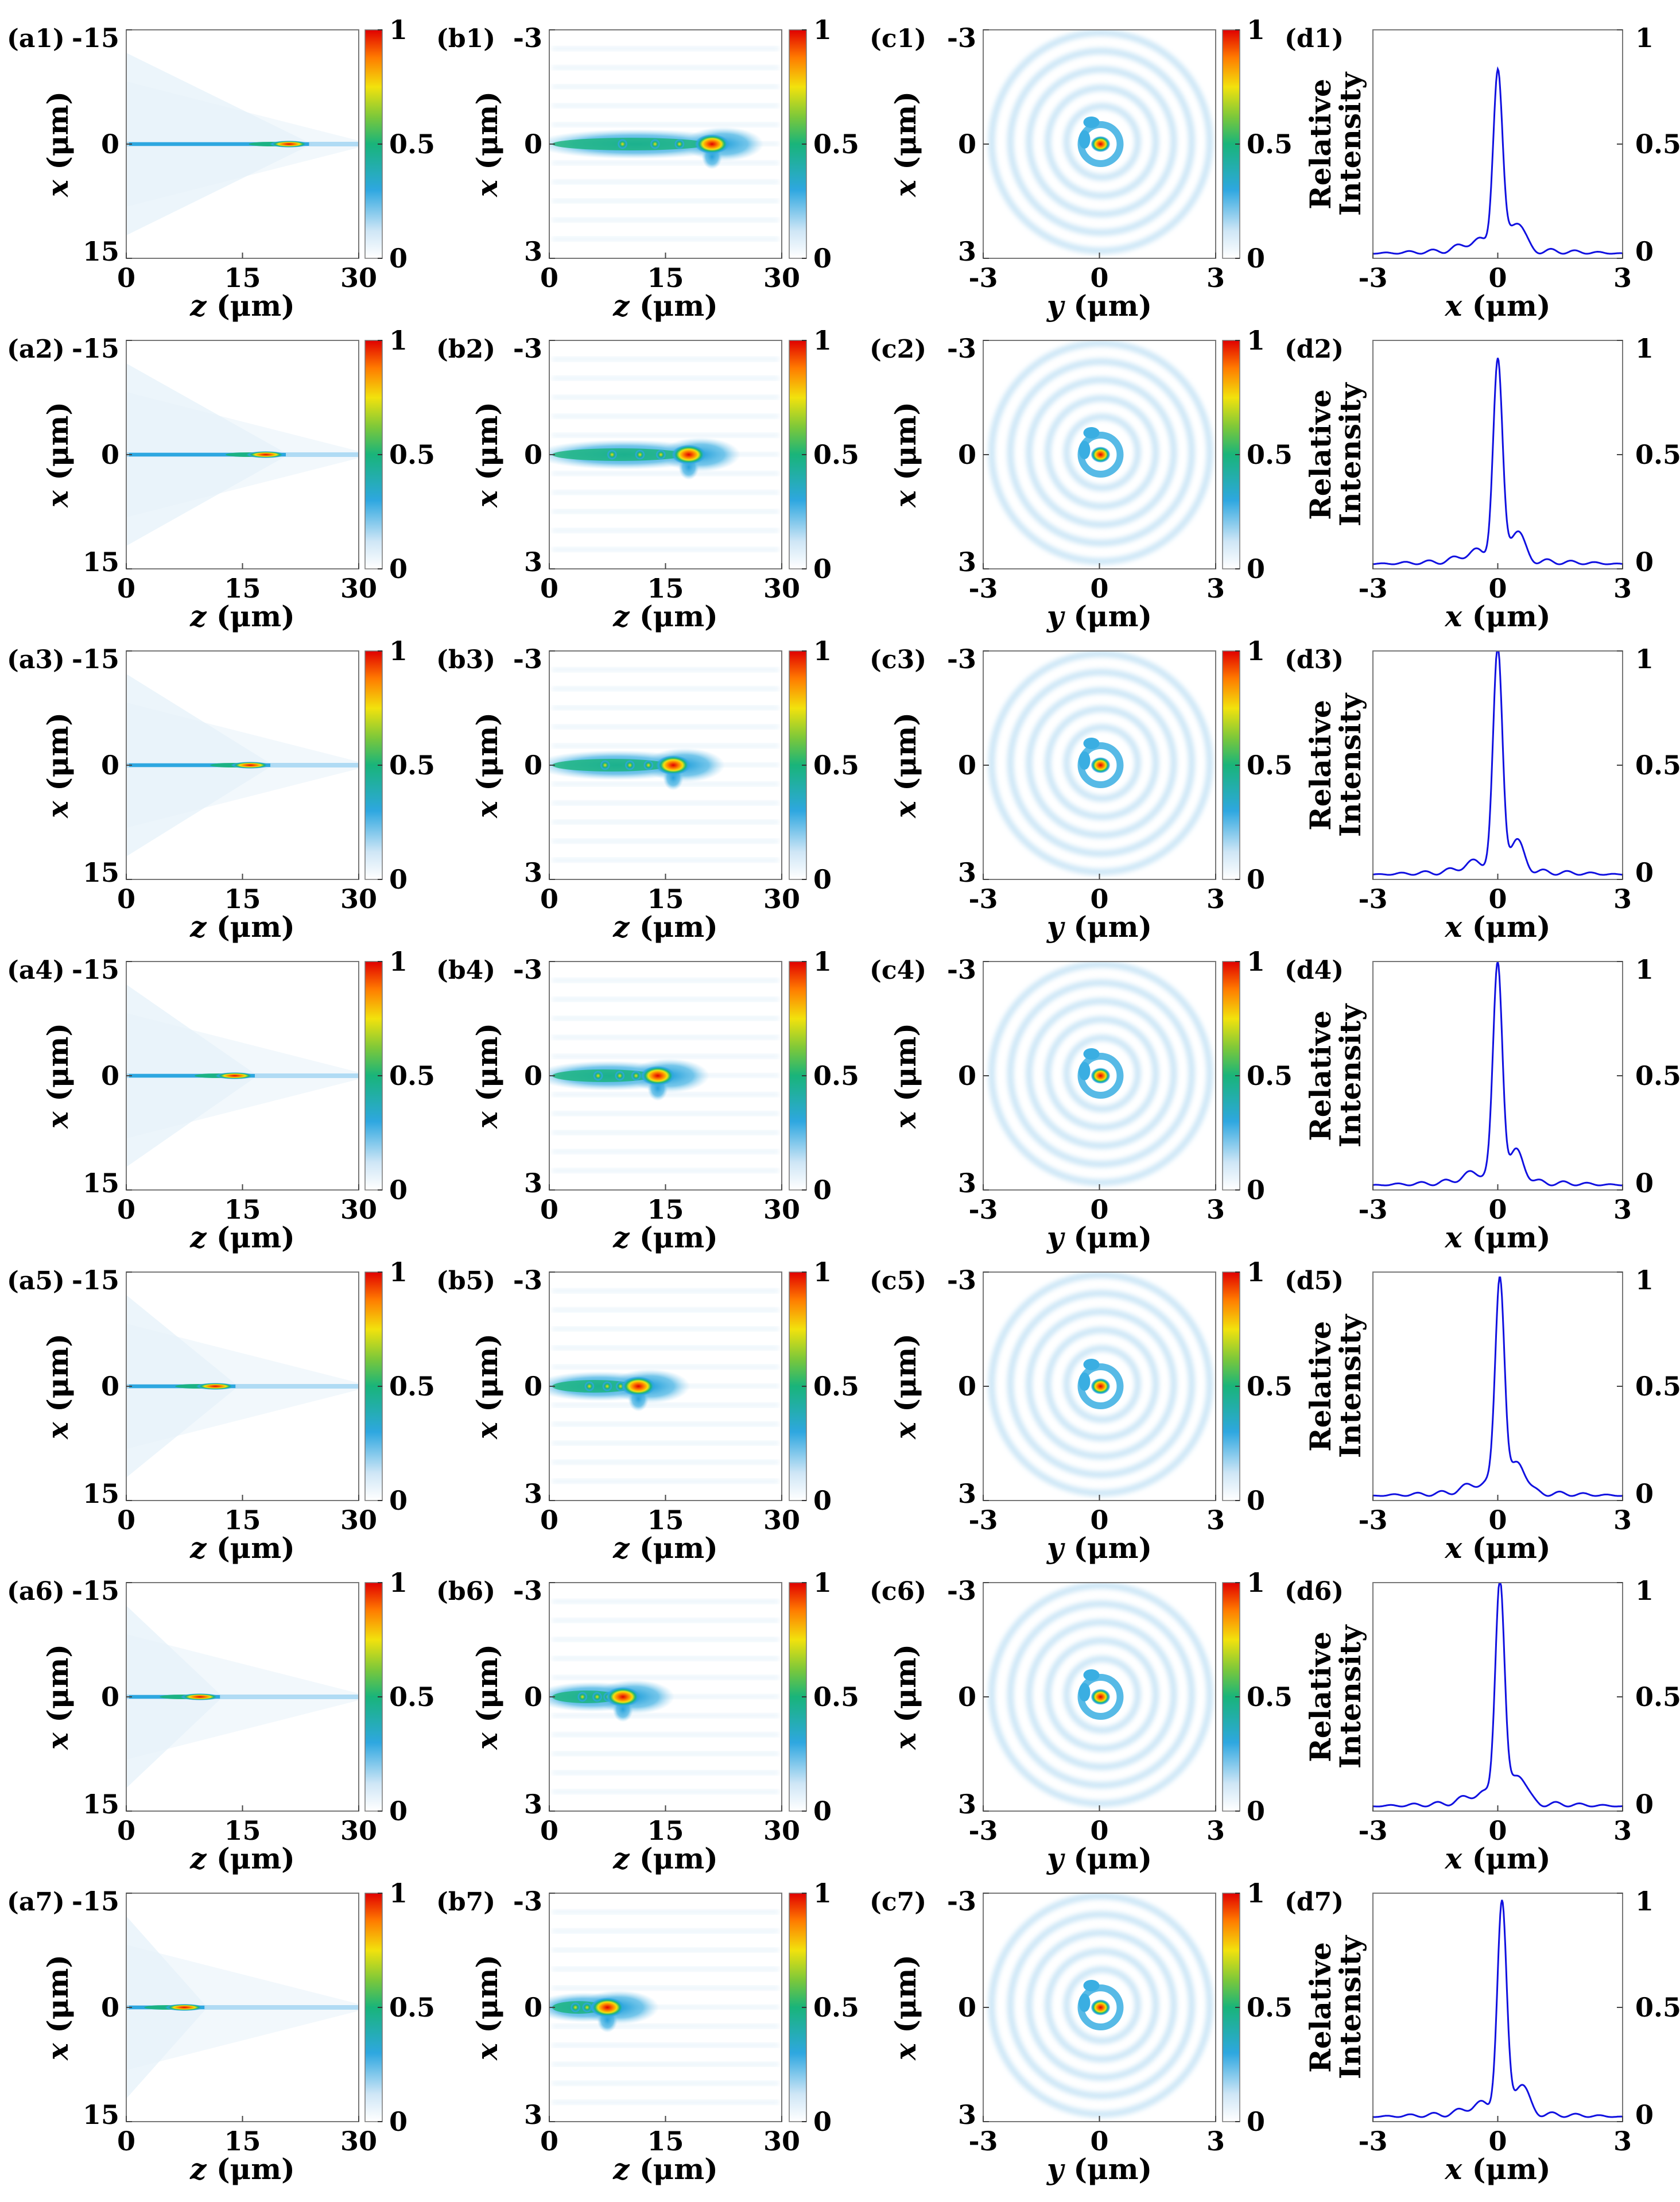 The width and height of the screenshot is (1680, 2202). What do you see at coordinates (242, 1548) in the screenshot?
I see `x-axis-label: z (μm)` at bounding box center [242, 1548].